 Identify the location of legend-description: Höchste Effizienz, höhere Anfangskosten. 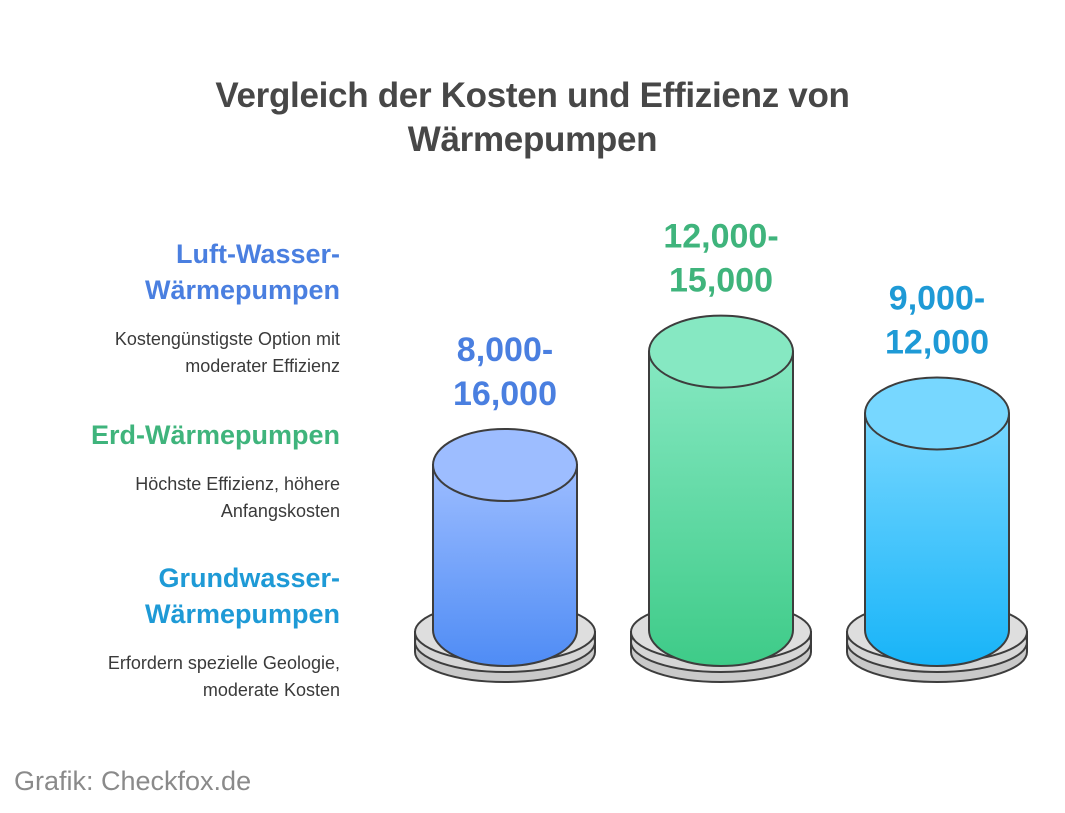
(185, 498).